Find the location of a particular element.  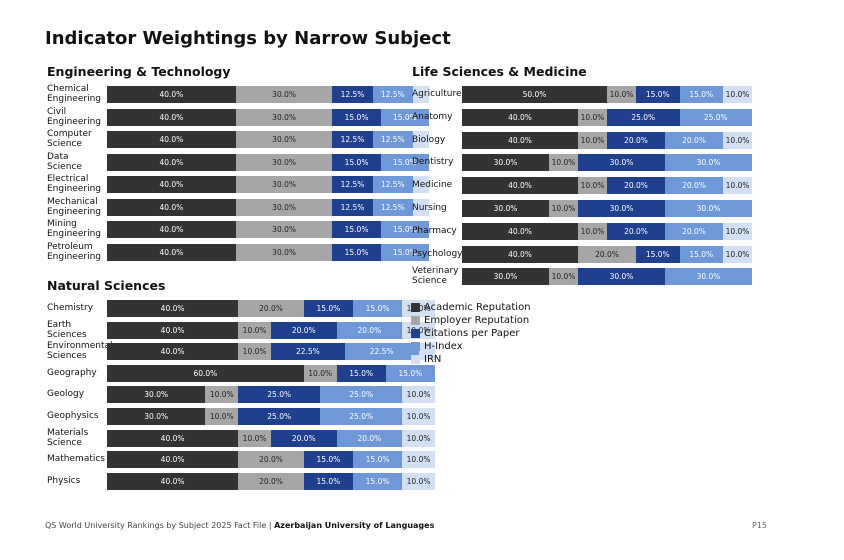

bar-row: Mathematics 40.0% 20.0% 15.0% 15.0% 10.0% is located at coordinates (241, 459).